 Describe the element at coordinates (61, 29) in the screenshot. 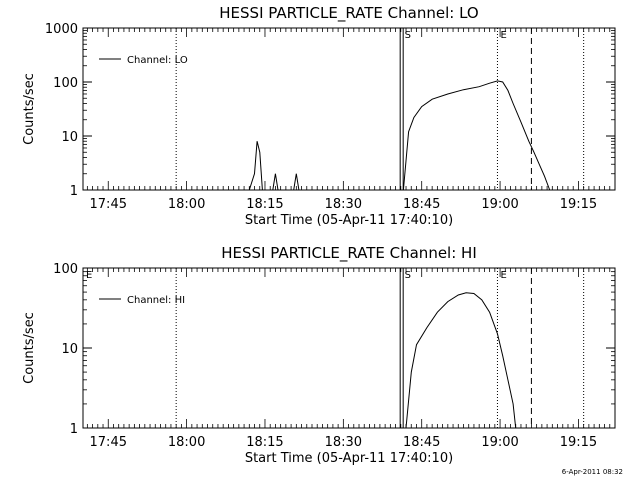

I see `y-tick-label: 1000` at that location.